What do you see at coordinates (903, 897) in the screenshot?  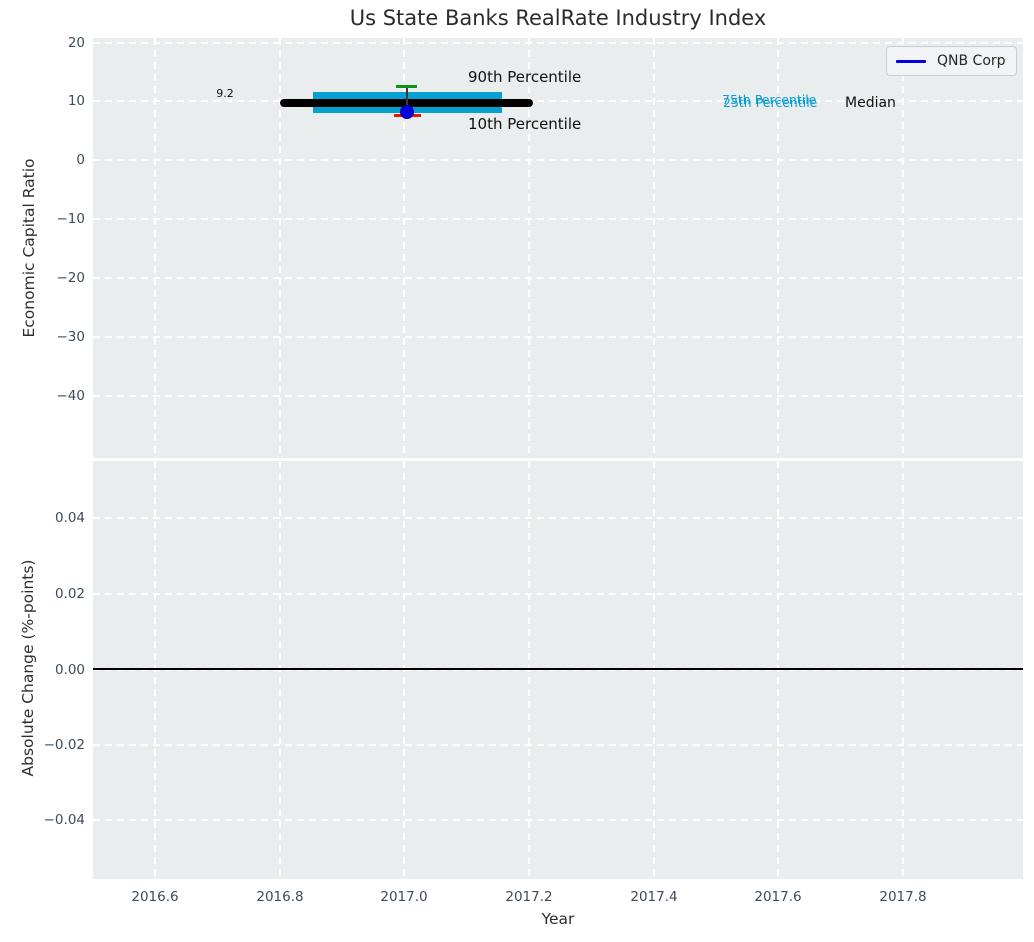 I see `x-tick-label: 2017.8` at bounding box center [903, 897].